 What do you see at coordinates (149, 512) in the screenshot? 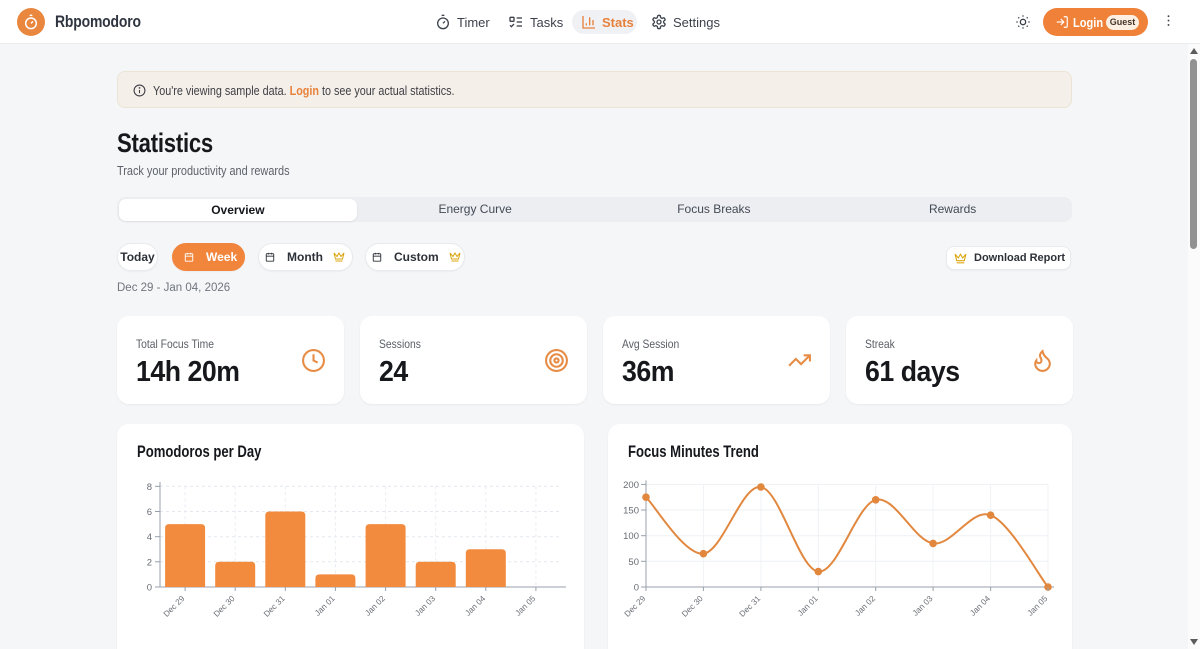
I see `svg-text: 6` at bounding box center [149, 512].